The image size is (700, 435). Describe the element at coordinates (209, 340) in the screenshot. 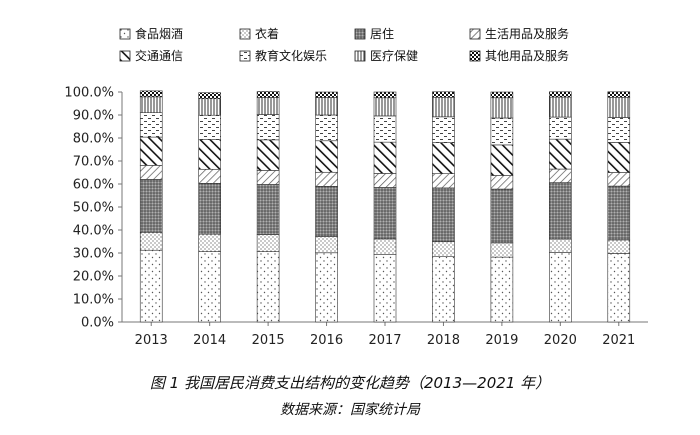

I see `x-tick-label: 2014` at that location.